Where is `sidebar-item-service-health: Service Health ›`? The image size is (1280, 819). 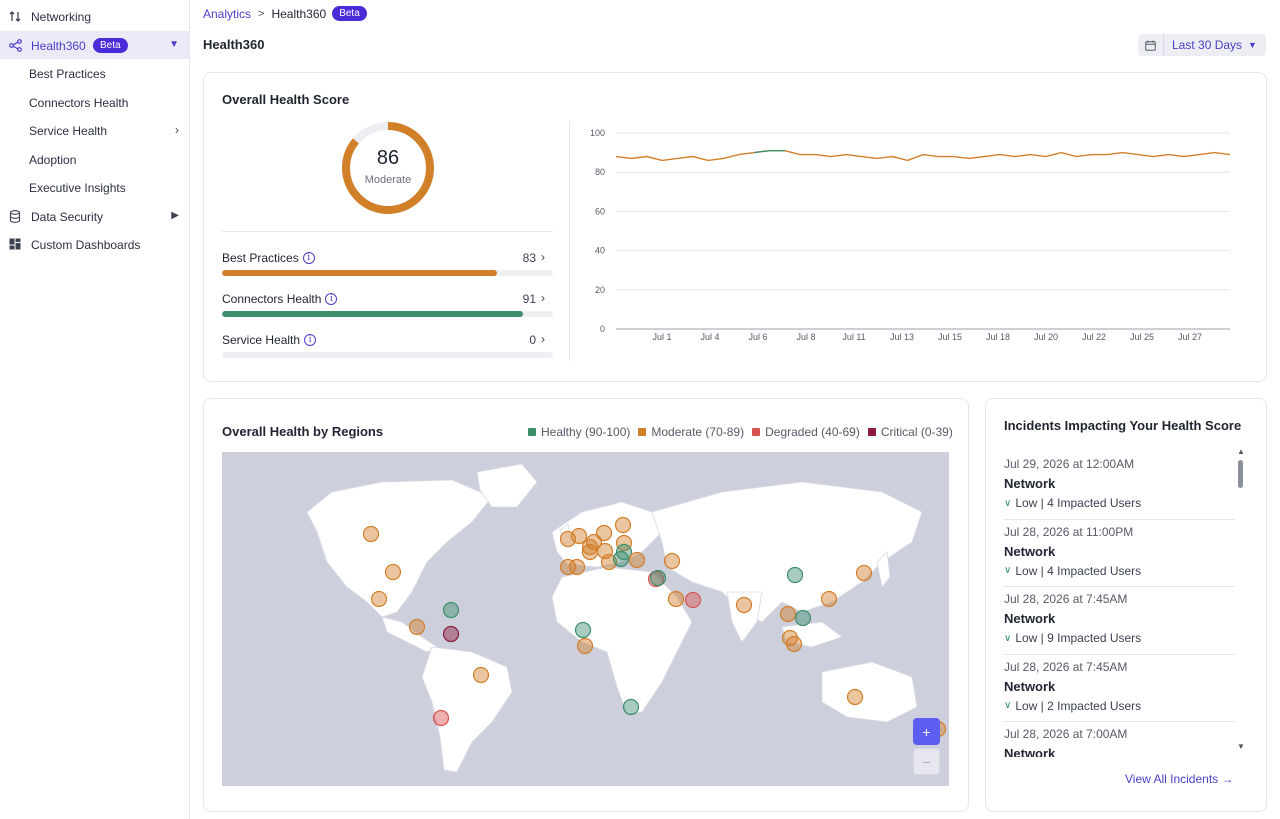 sidebar-item-service-health: Service Health › is located at coordinates (94, 130).